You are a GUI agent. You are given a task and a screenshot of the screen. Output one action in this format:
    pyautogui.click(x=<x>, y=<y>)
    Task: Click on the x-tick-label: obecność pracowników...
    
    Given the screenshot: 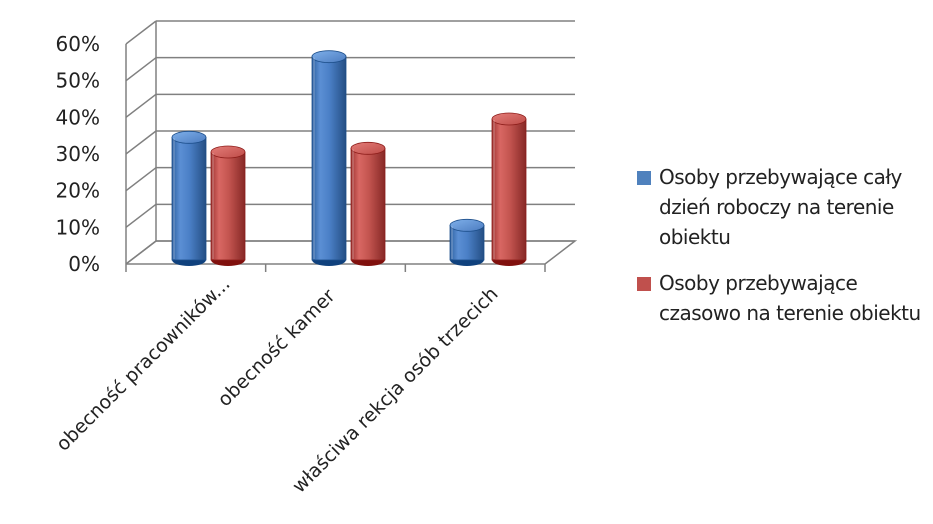 What is the action you would take?
    pyautogui.click(x=143, y=364)
    